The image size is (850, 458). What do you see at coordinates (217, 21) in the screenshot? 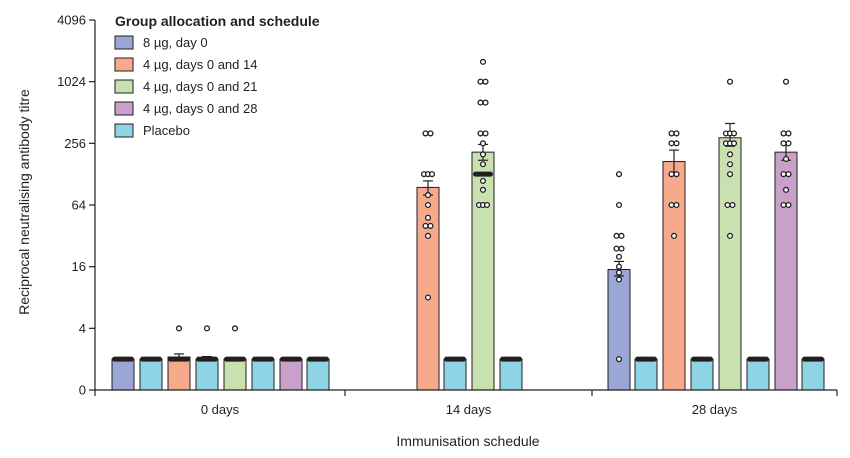
I see `legend-title: Group allocation and schedule` at bounding box center [217, 21].